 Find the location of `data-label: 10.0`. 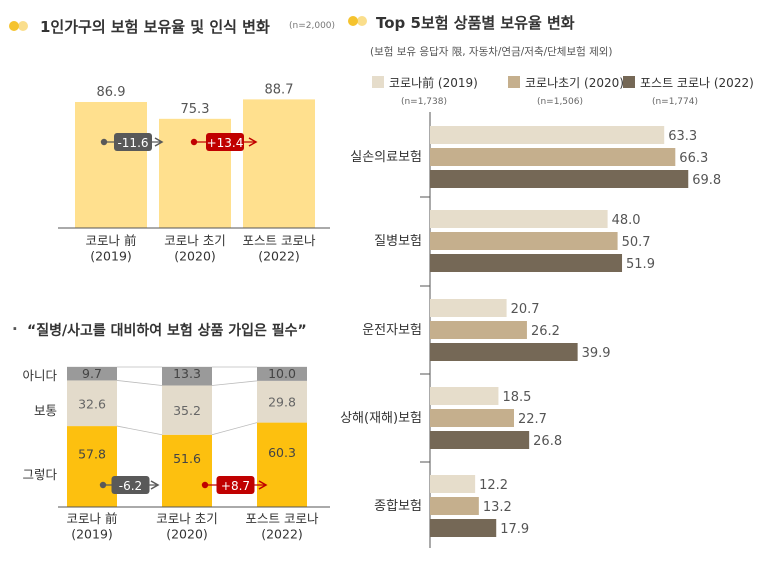

data-label: 10.0 is located at coordinates (282, 373).